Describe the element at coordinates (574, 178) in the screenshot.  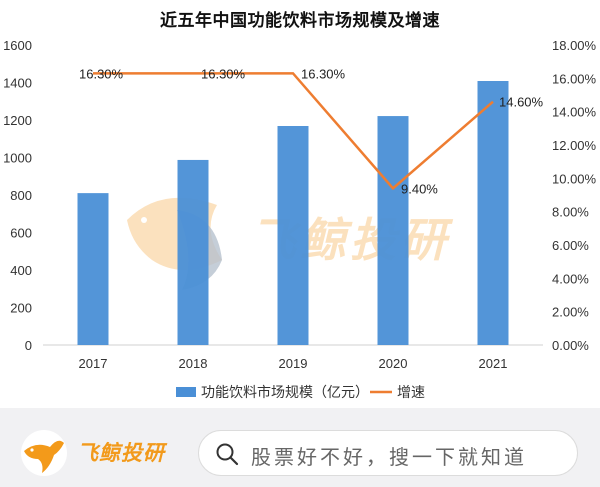
I see `right-axis-tick: 10.00%` at that location.